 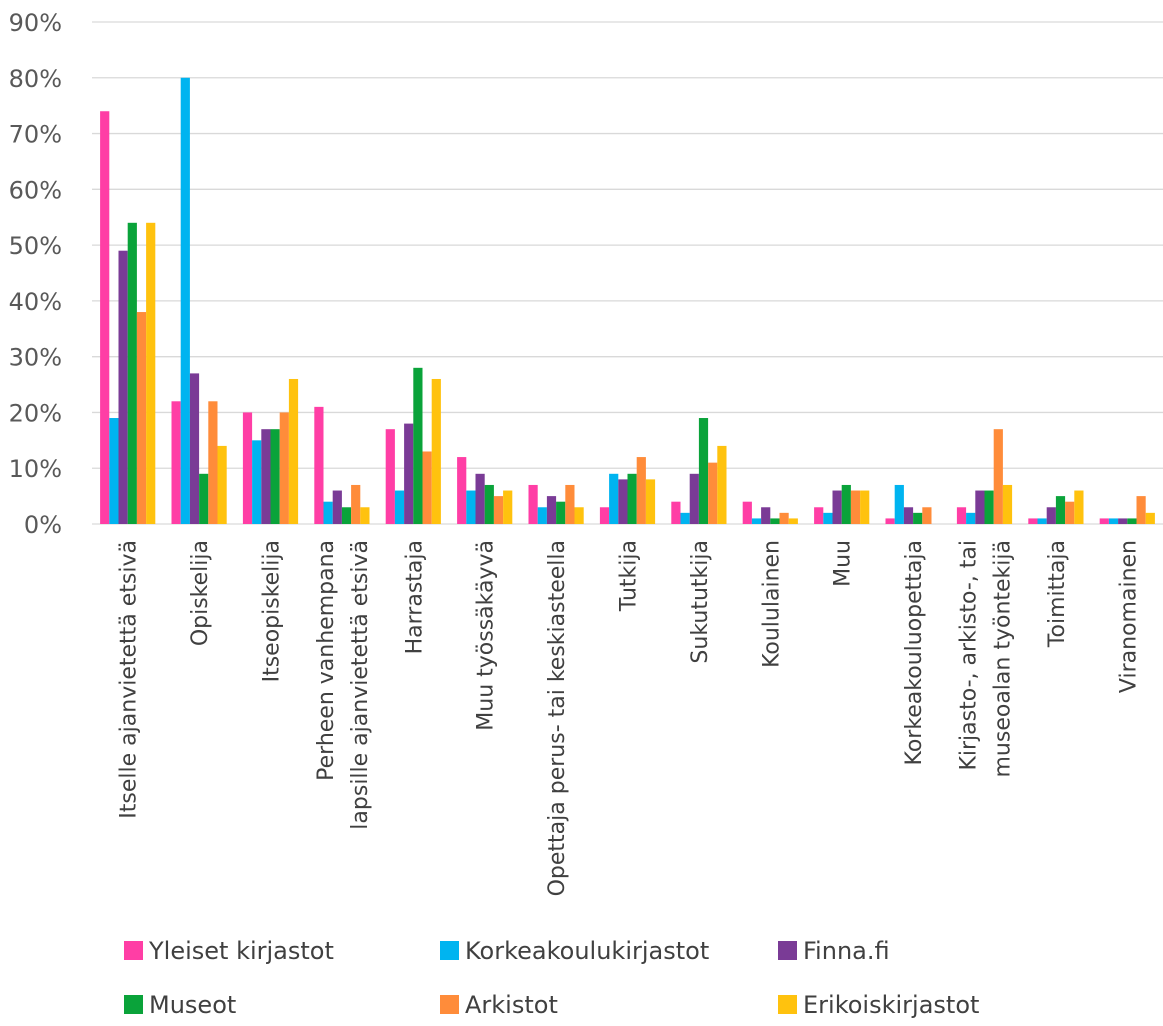 What do you see at coordinates (574, 951) in the screenshot?
I see `legend-item: Korkeakoulukirjastot` at bounding box center [574, 951].